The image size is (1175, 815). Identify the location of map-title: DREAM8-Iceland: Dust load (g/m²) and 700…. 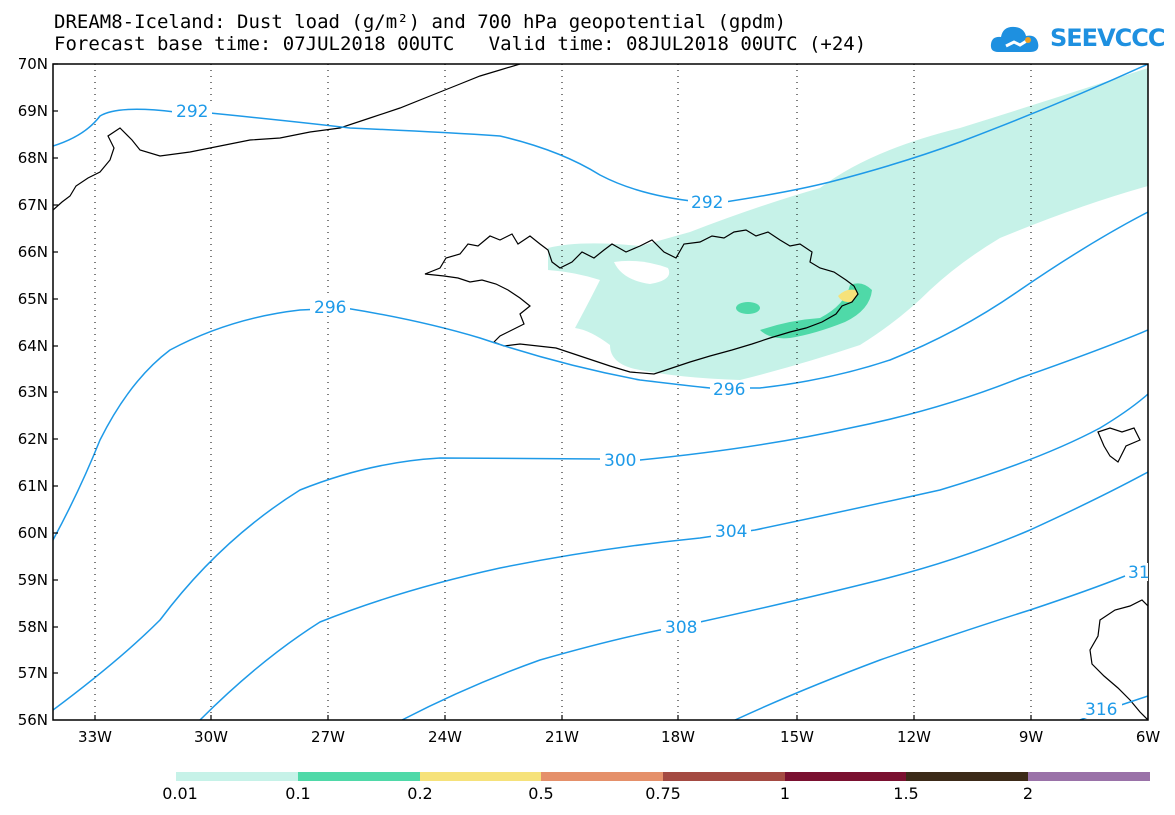
(420, 22).